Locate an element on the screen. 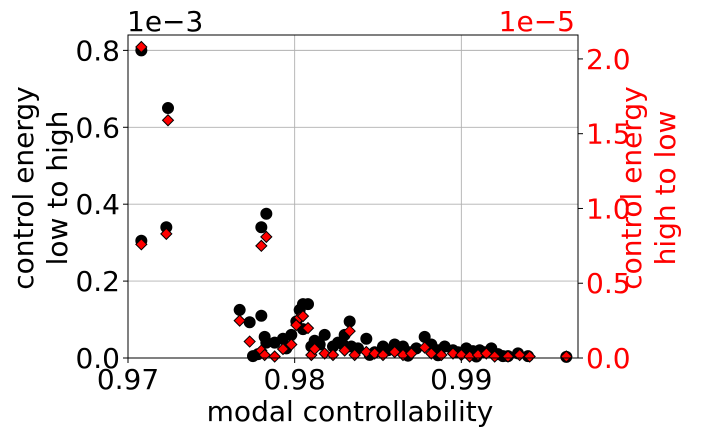  x-tick-label: 0.97 is located at coordinates (128, 379).